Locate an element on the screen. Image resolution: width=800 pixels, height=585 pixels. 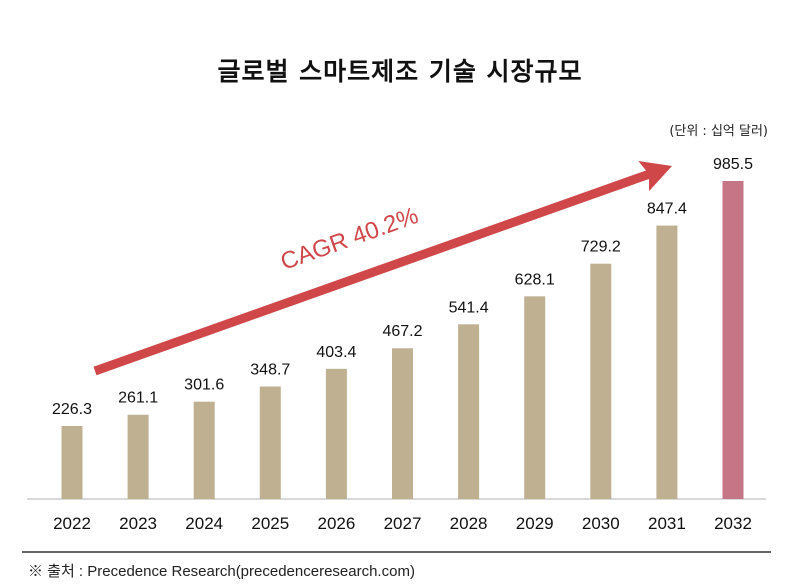
bar-2028 is located at coordinates (469, 411).